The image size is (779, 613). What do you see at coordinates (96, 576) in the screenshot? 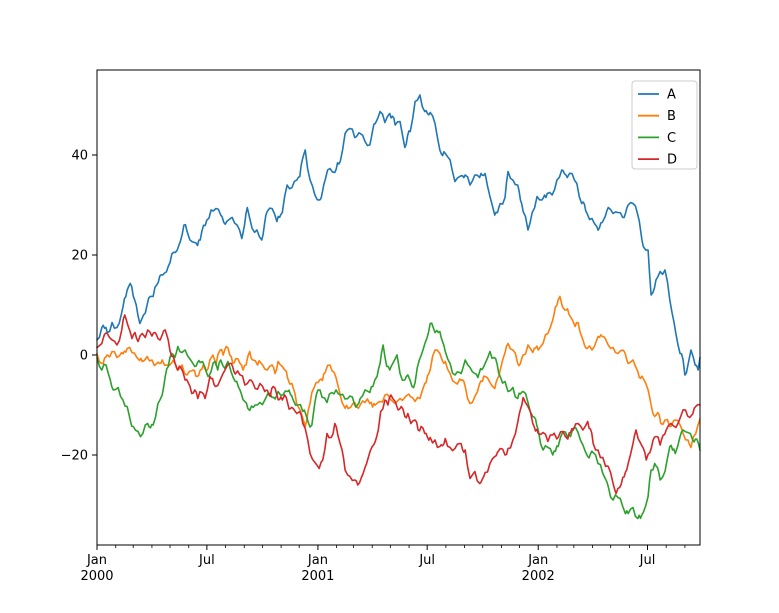
I see `x-tick-label-year: 2000` at bounding box center [96, 576].